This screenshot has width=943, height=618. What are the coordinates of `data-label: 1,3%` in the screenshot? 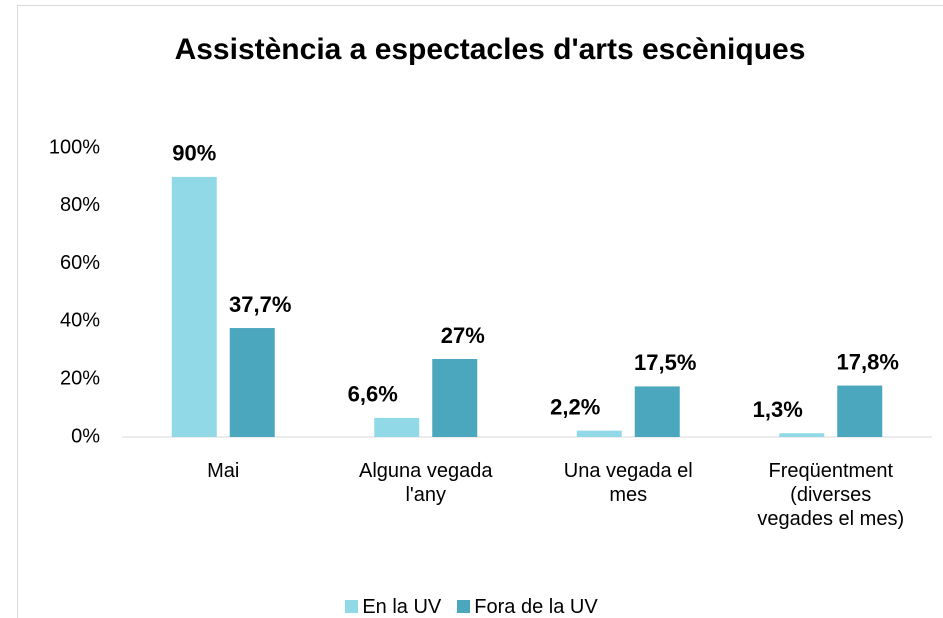 It's located at (778, 409).